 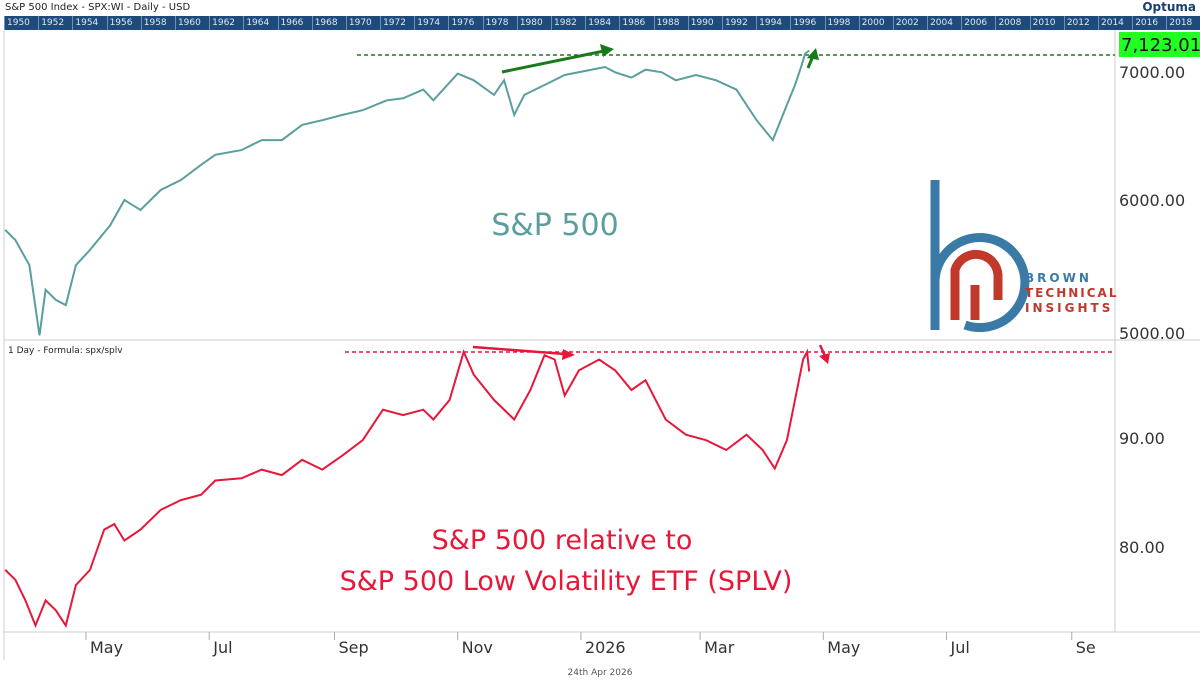 What do you see at coordinates (226, 23) in the screenshot?
I see `year-cell: 1962` at bounding box center [226, 23].